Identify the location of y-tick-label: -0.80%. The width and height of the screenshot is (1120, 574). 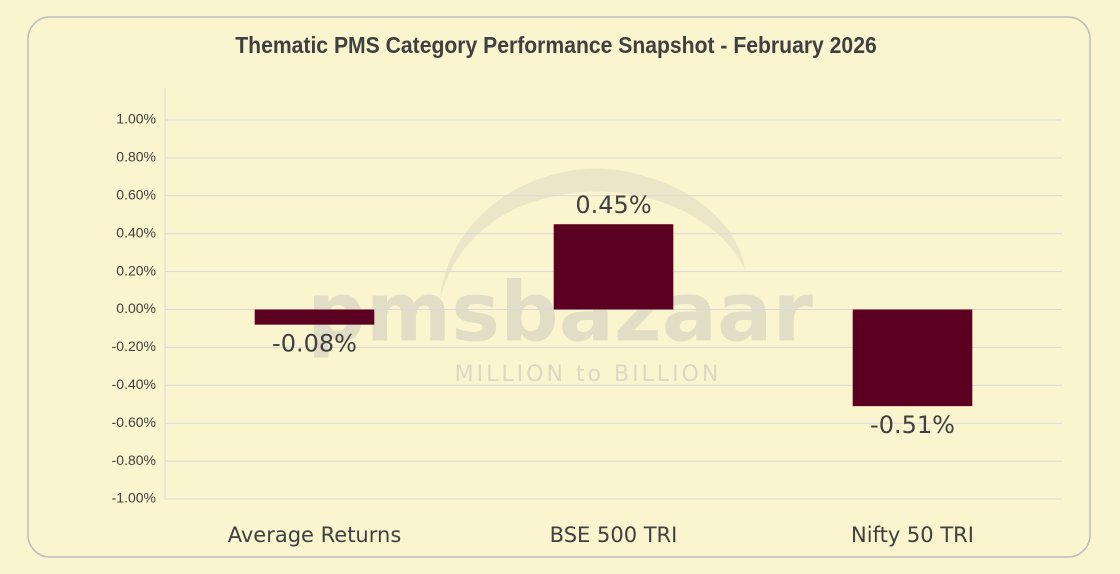
(134, 460).